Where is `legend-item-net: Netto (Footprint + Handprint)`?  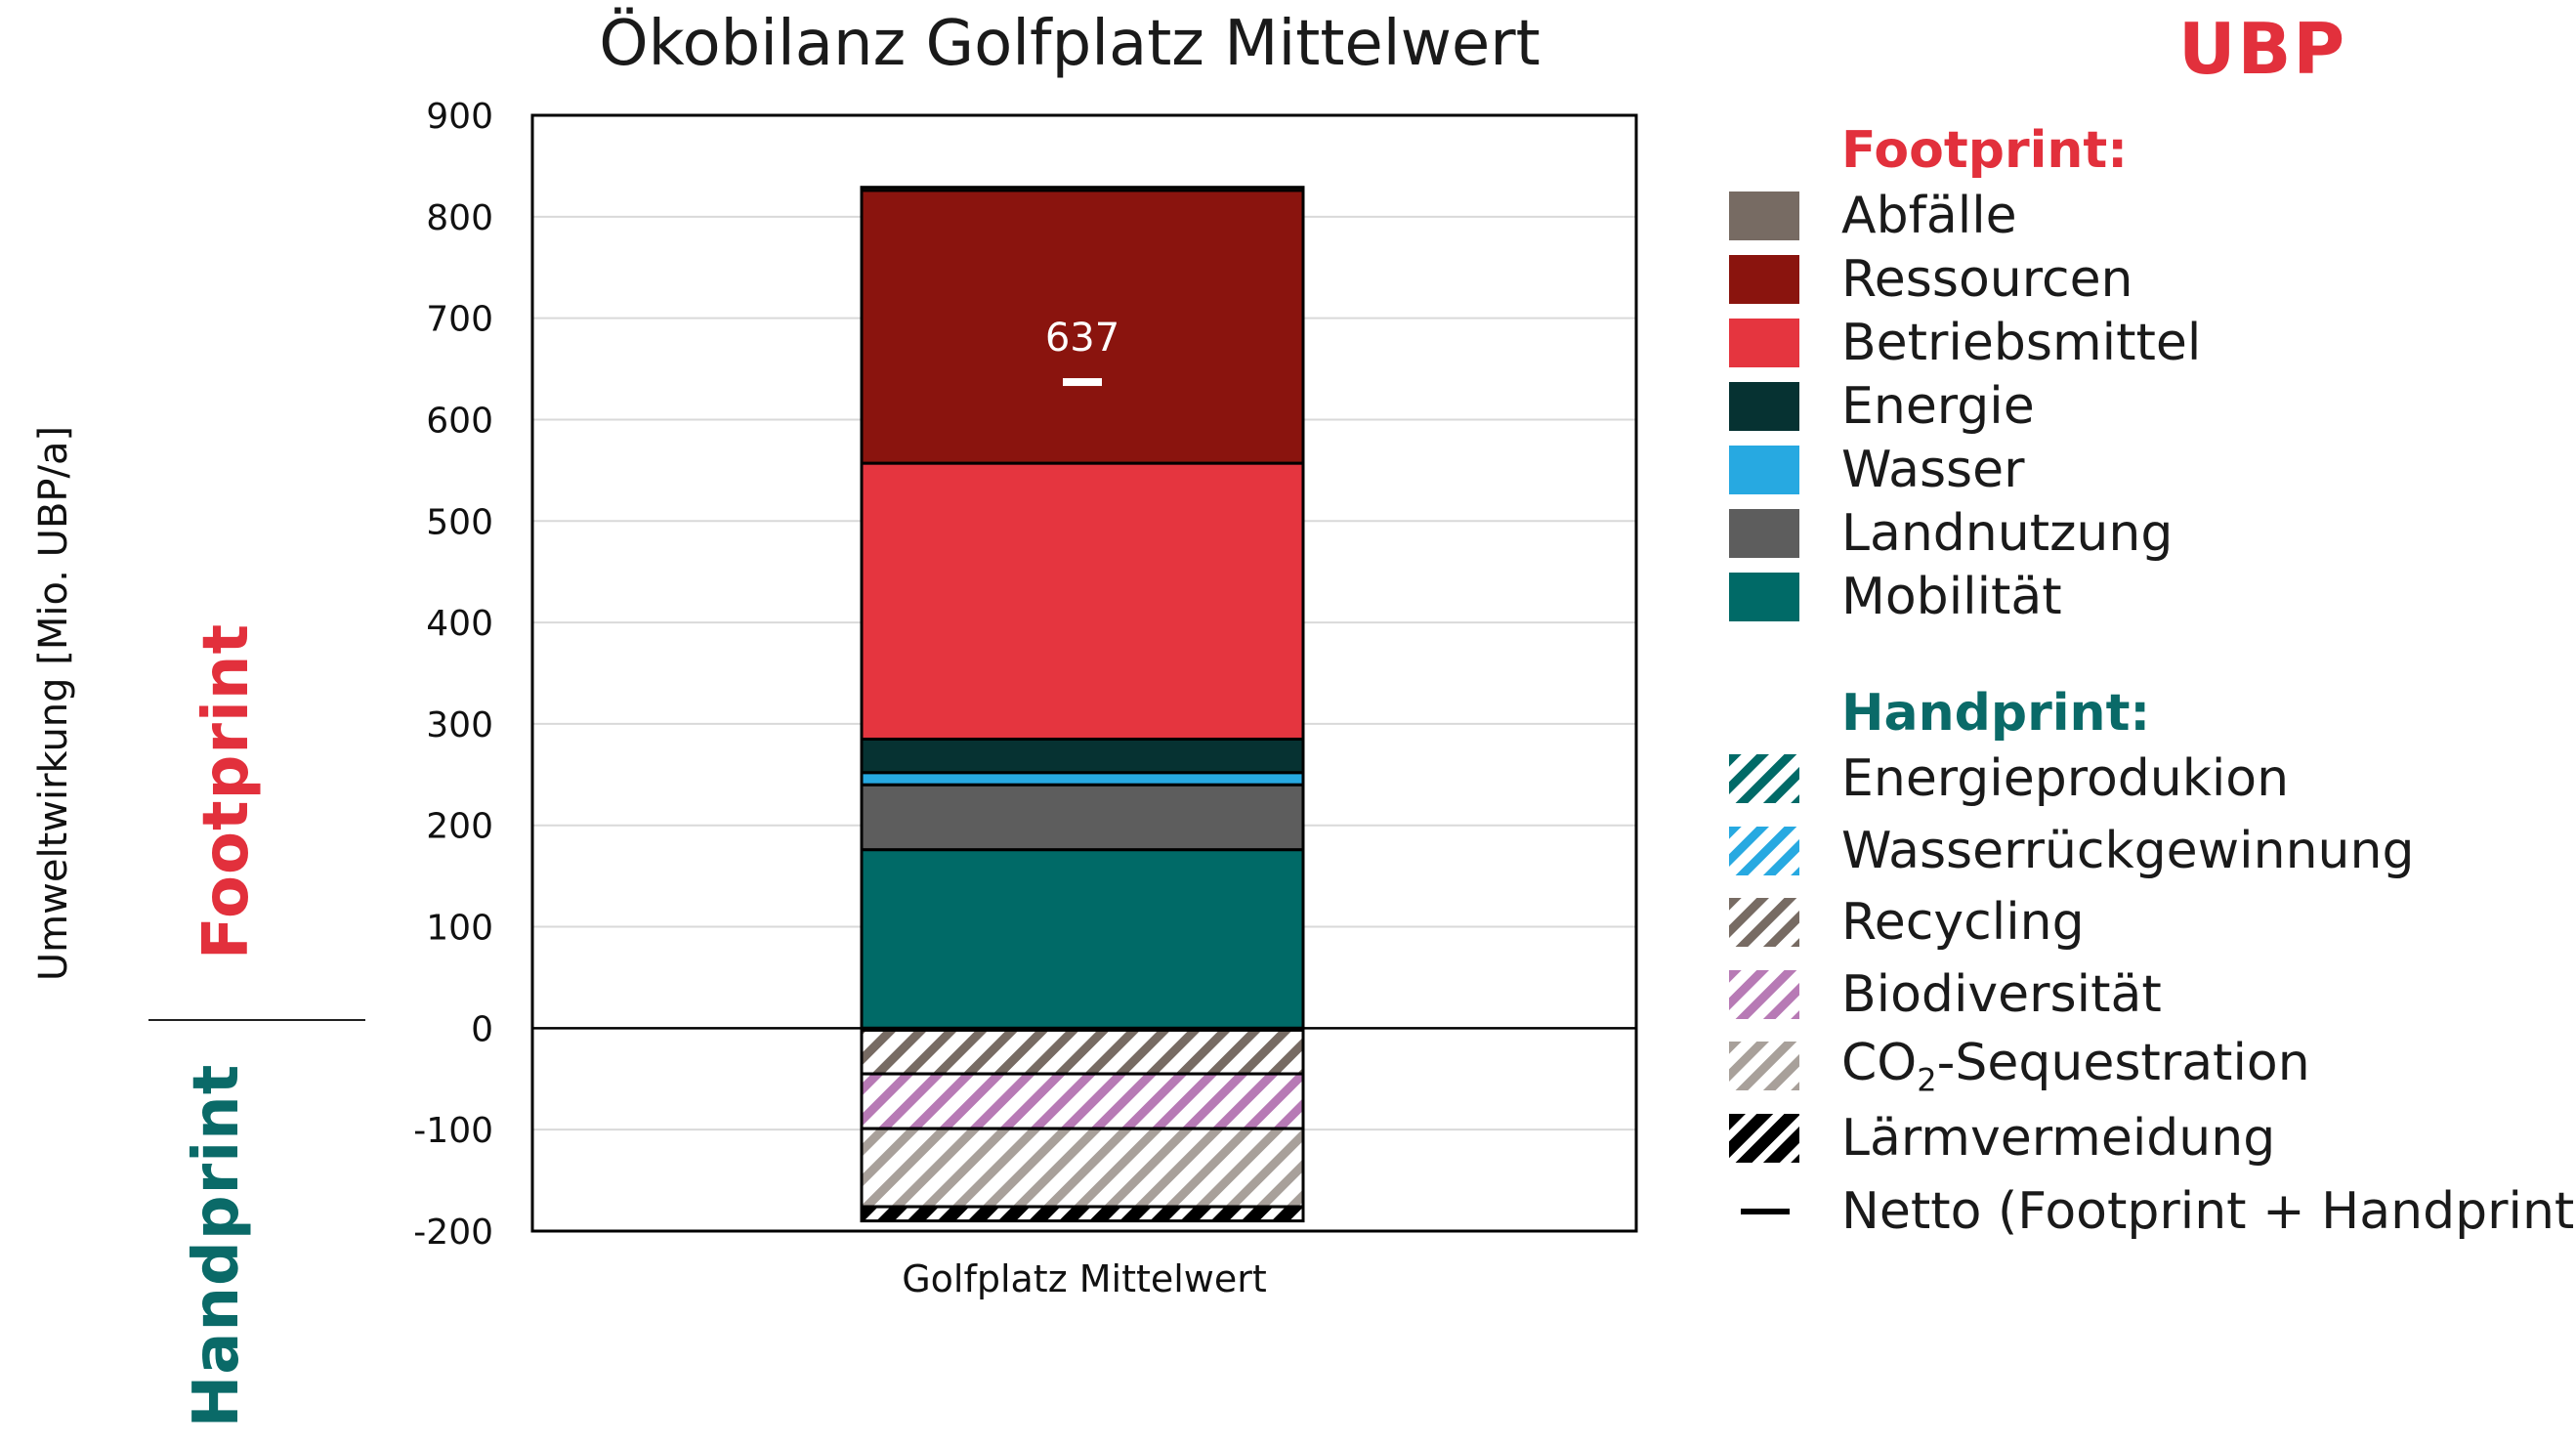
legend-item-net: Netto (Footprint + Handprint) is located at coordinates (2152, 1211).